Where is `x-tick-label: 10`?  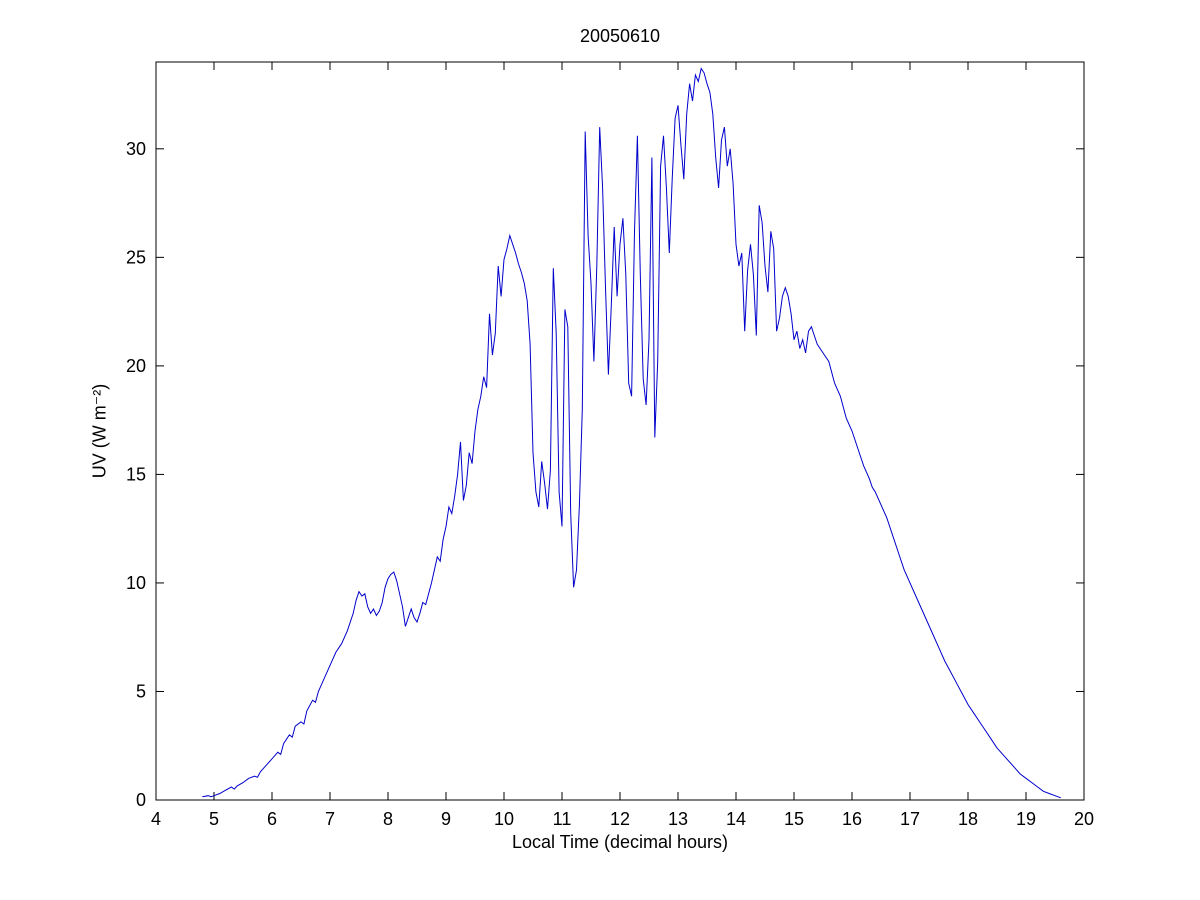 x-tick-label: 10 is located at coordinates (504, 819).